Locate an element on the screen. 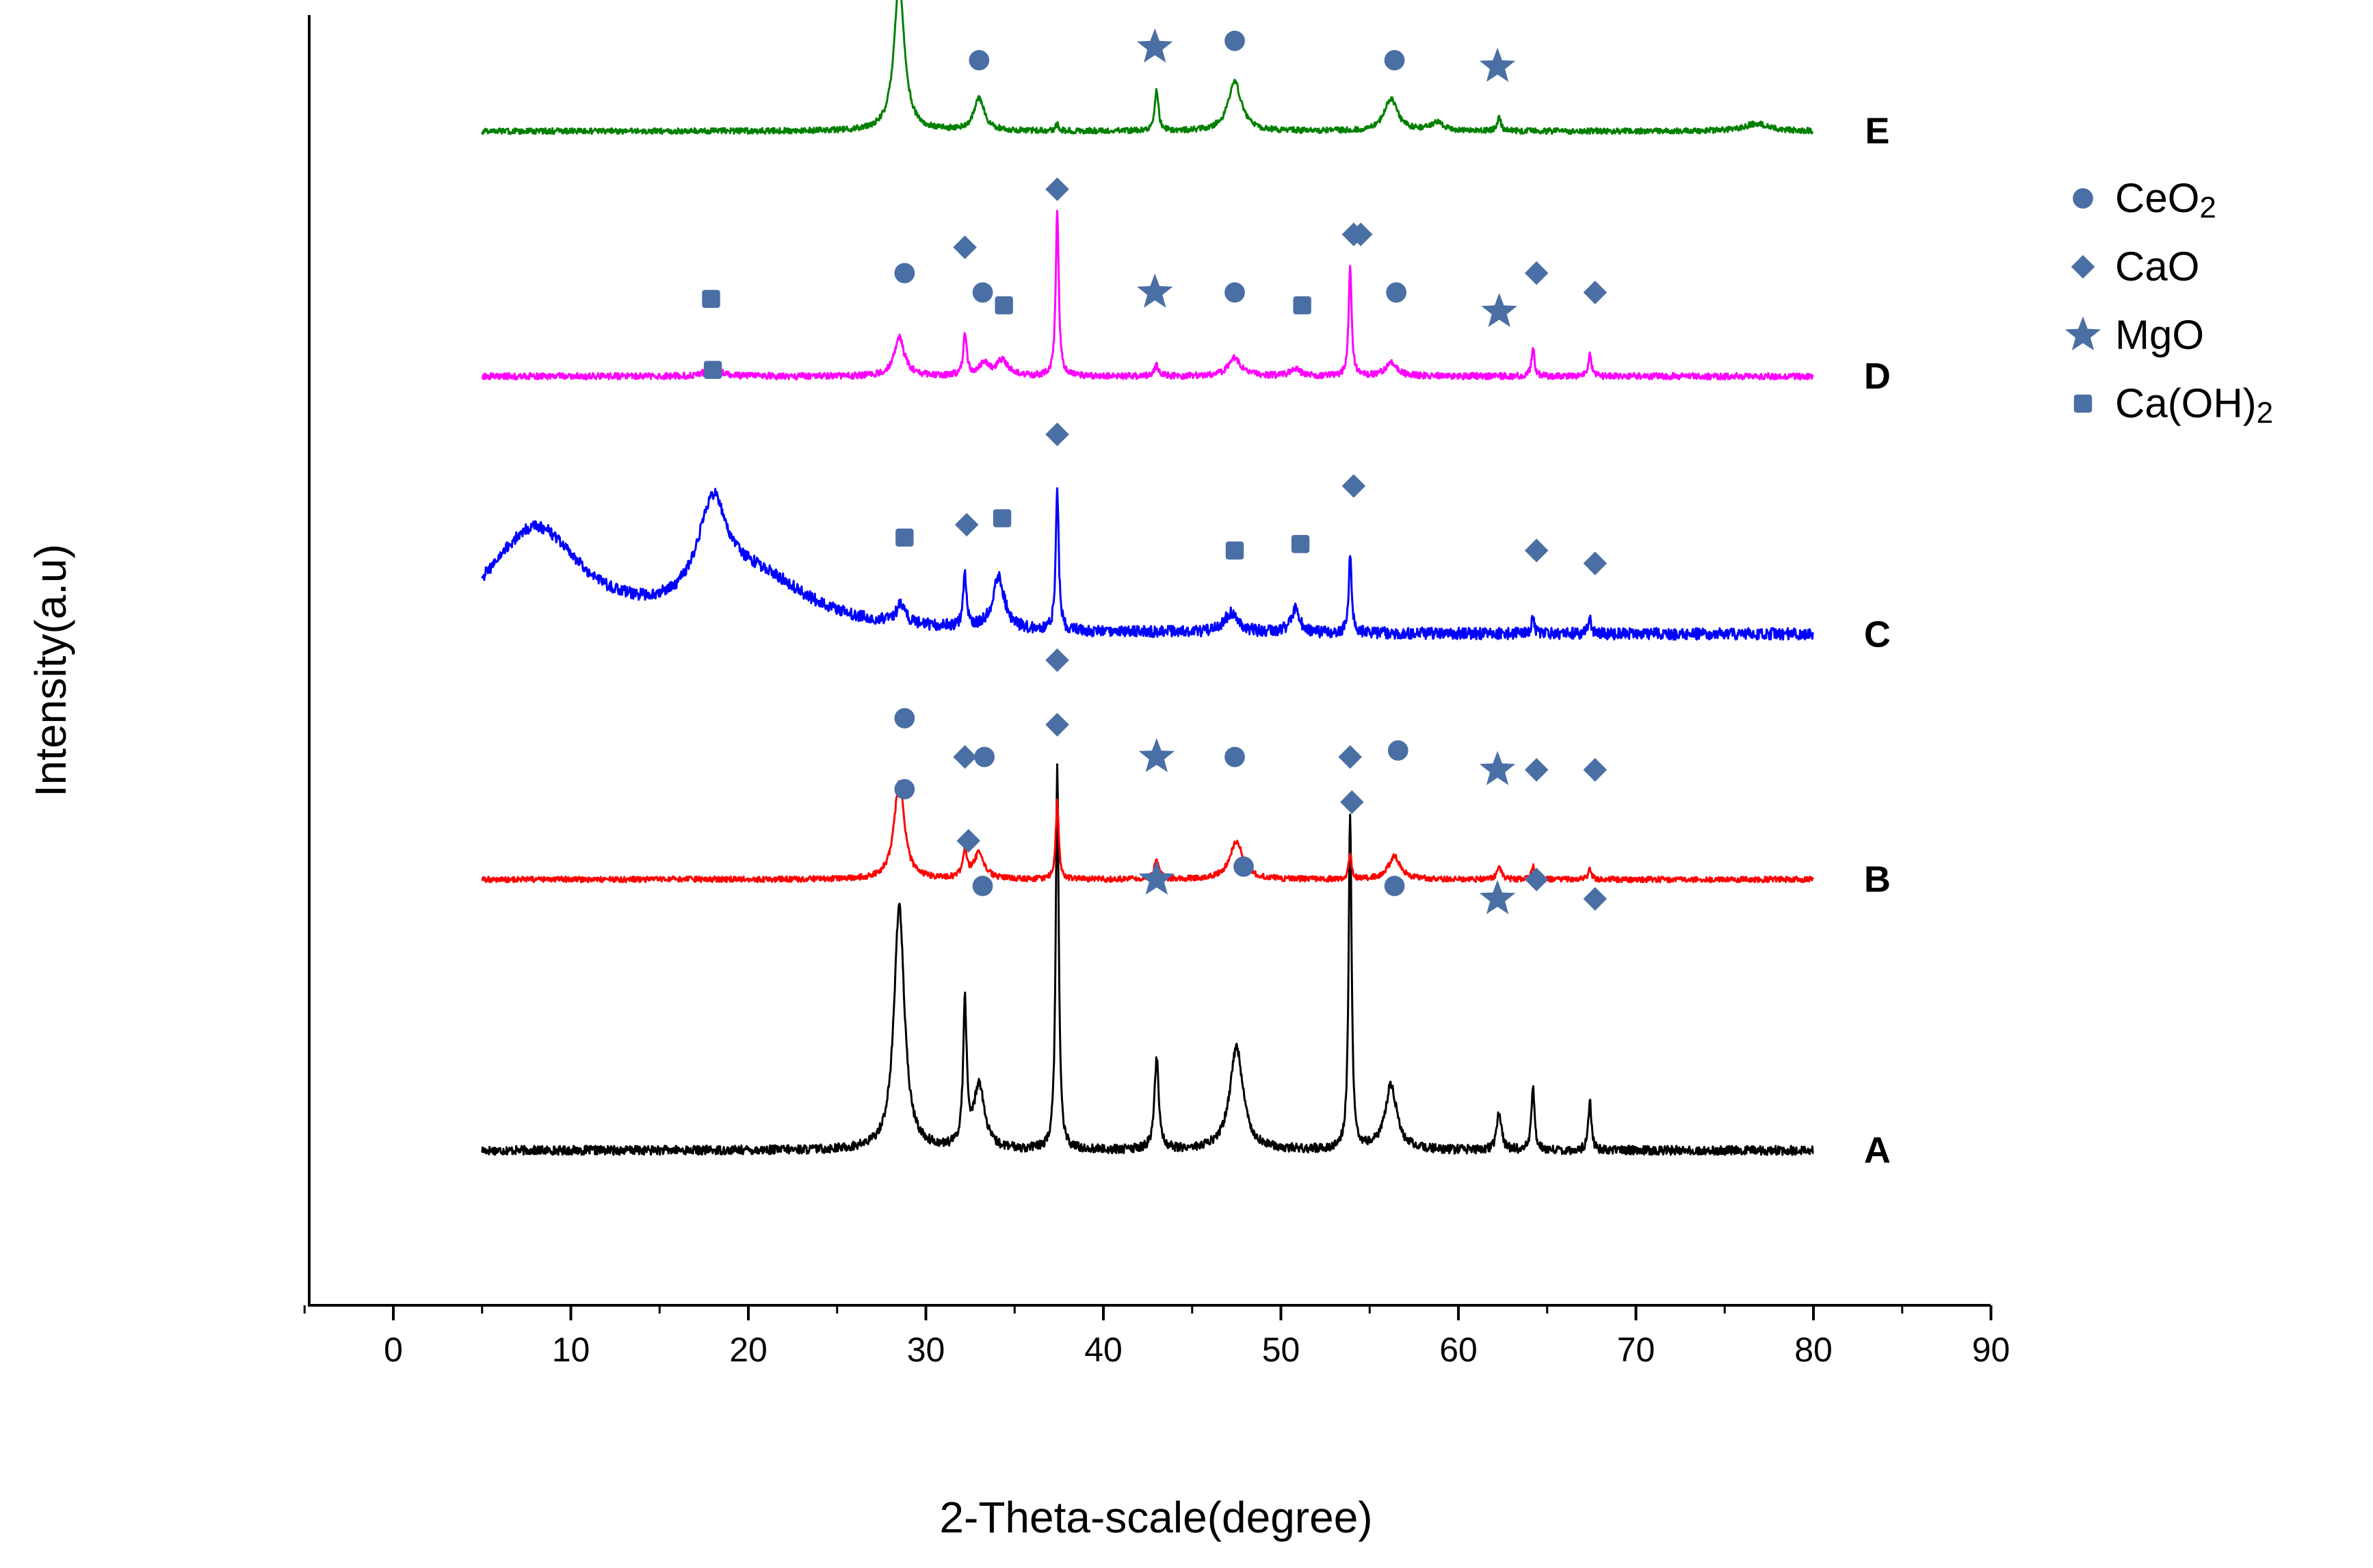 The height and width of the screenshot is (1568, 2373). legend-label: MgO is located at coordinates (2159, 335).